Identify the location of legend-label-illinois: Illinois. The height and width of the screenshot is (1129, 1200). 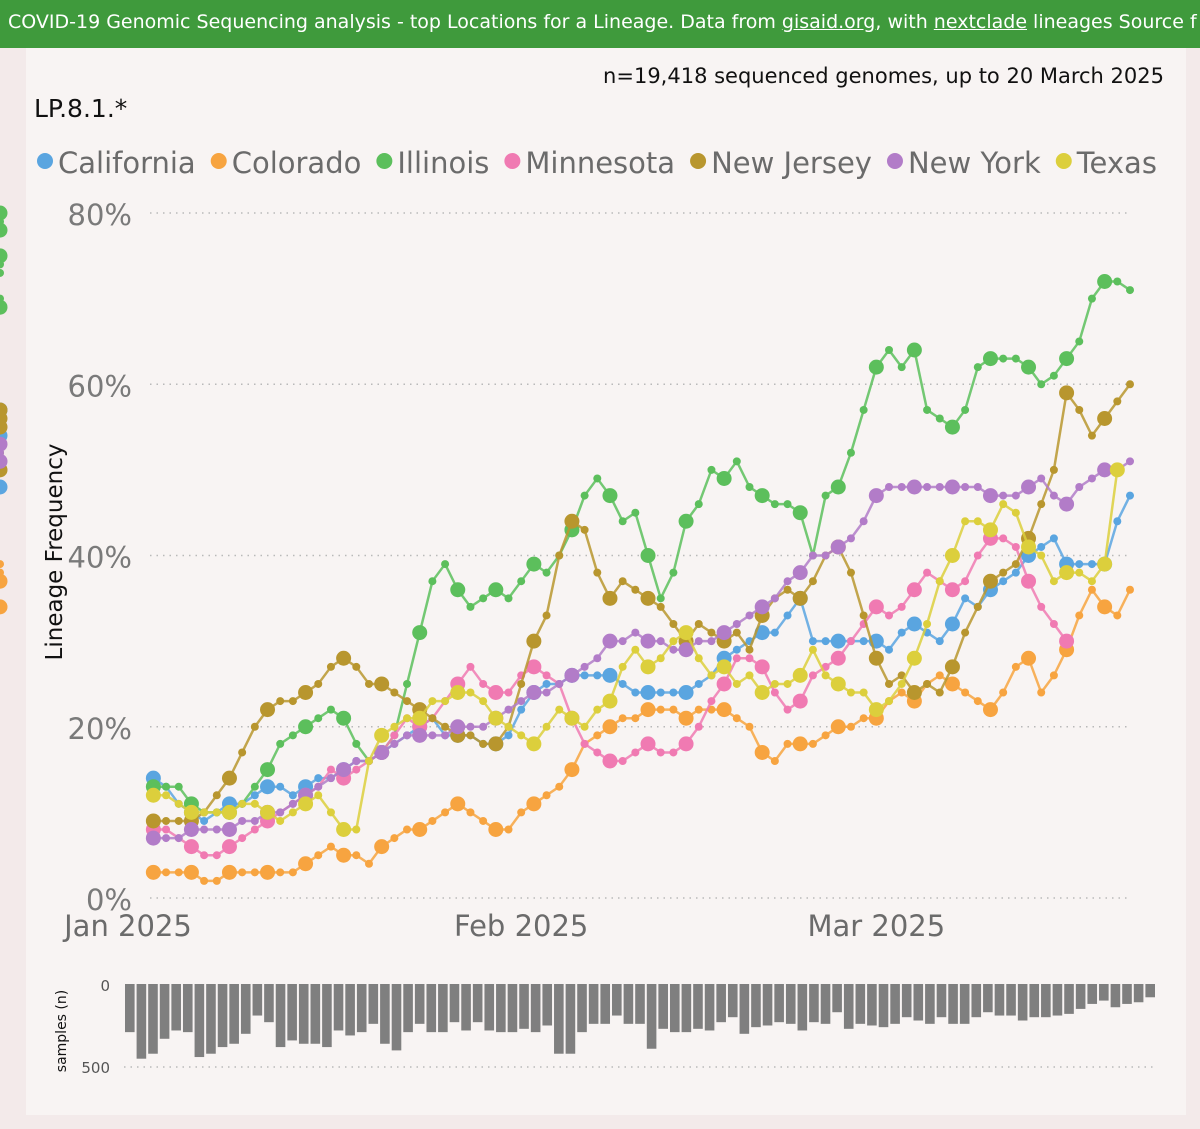
(443, 163).